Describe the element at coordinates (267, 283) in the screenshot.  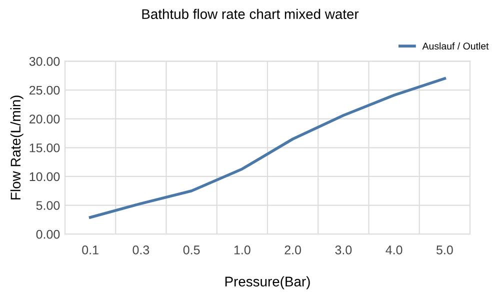
I see `x-axis-title: Pressure(Bar)` at that location.